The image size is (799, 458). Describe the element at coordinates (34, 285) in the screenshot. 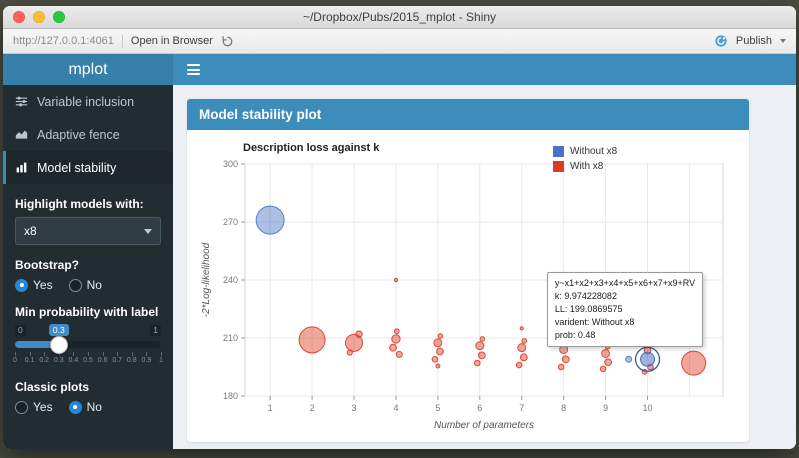

I see `bootstrap-yes-radio: Yes` at that location.